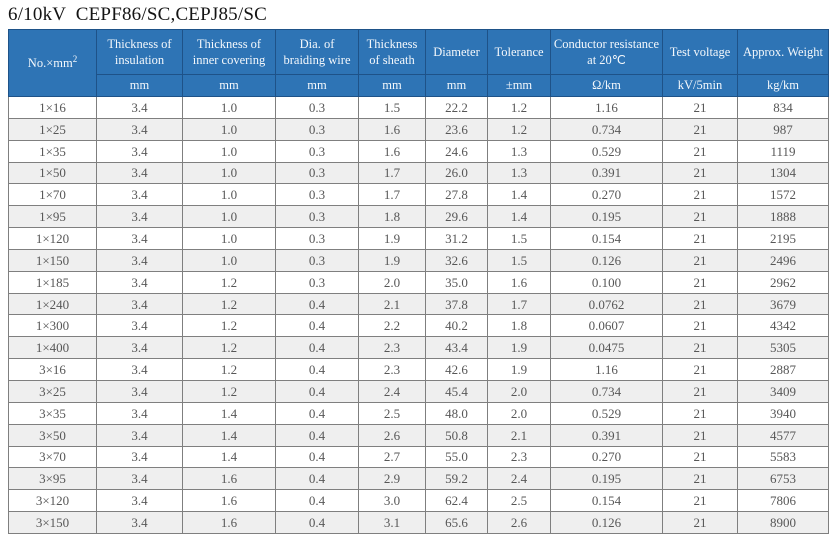 The image size is (830, 536). What do you see at coordinates (783, 457) in the screenshot?
I see `value-cell: 5583` at bounding box center [783, 457].